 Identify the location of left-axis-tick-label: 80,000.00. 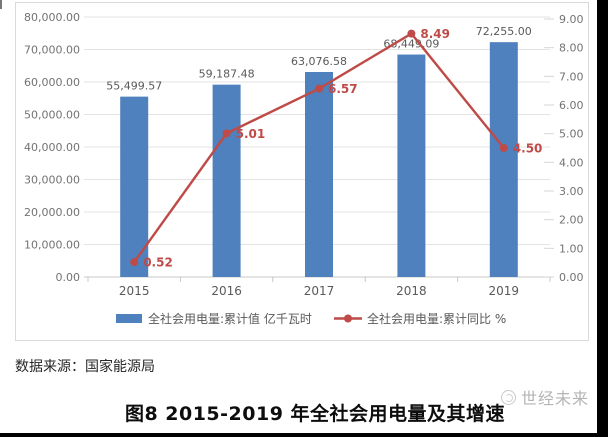
(52, 17).